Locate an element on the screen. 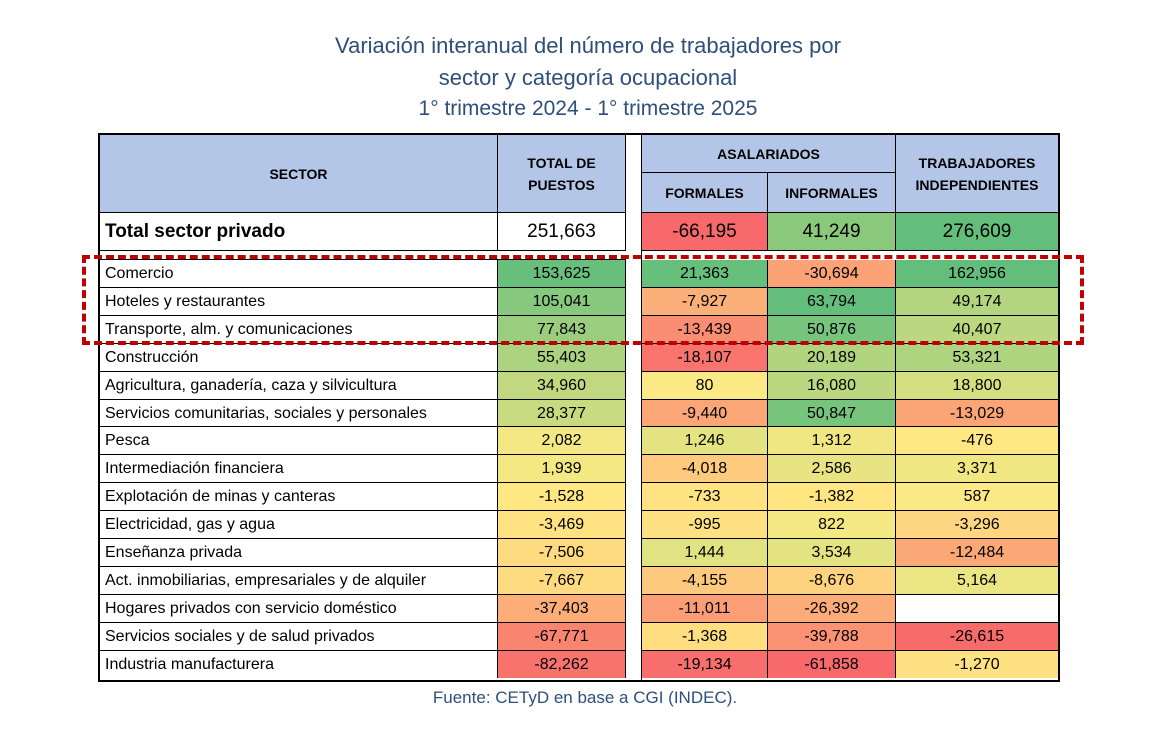  total-row-label: Total sector privado is located at coordinates (299, 232).